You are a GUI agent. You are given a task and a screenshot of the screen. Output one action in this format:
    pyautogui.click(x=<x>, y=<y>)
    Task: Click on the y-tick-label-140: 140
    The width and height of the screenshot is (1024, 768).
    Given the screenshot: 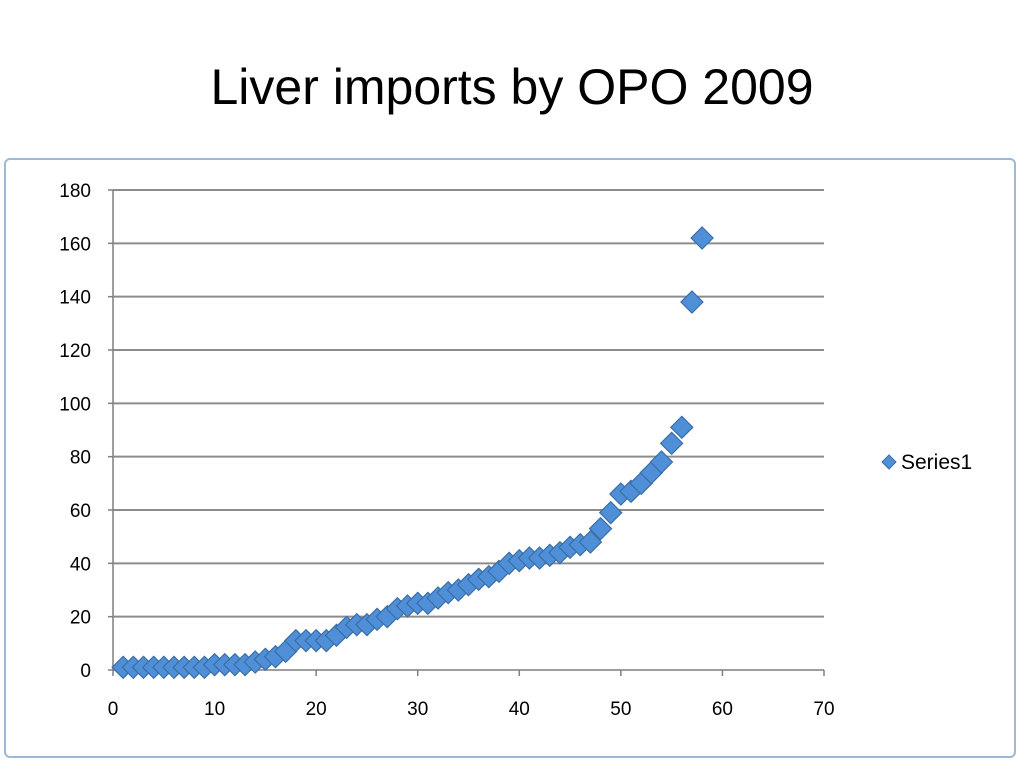 What is the action you would take?
    pyautogui.click(x=75, y=298)
    